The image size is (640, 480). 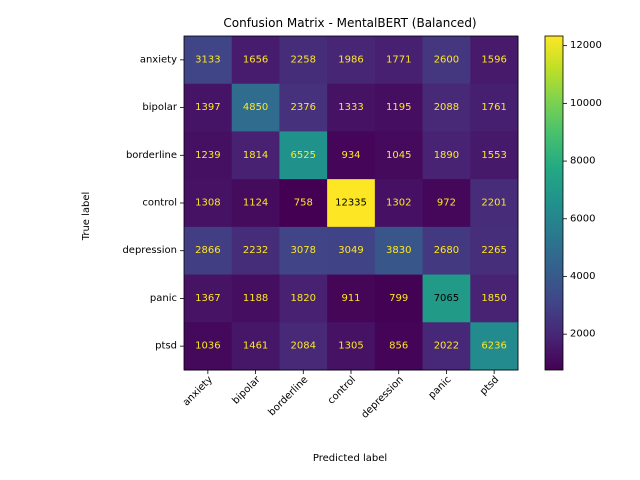 I want to click on matrix-cell-value: 3830, so click(x=398, y=250).